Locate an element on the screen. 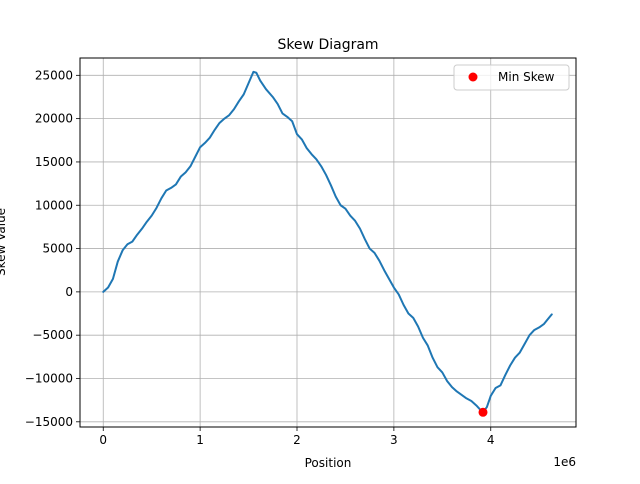  y-tick-label: −5000 is located at coordinates (52, 335).